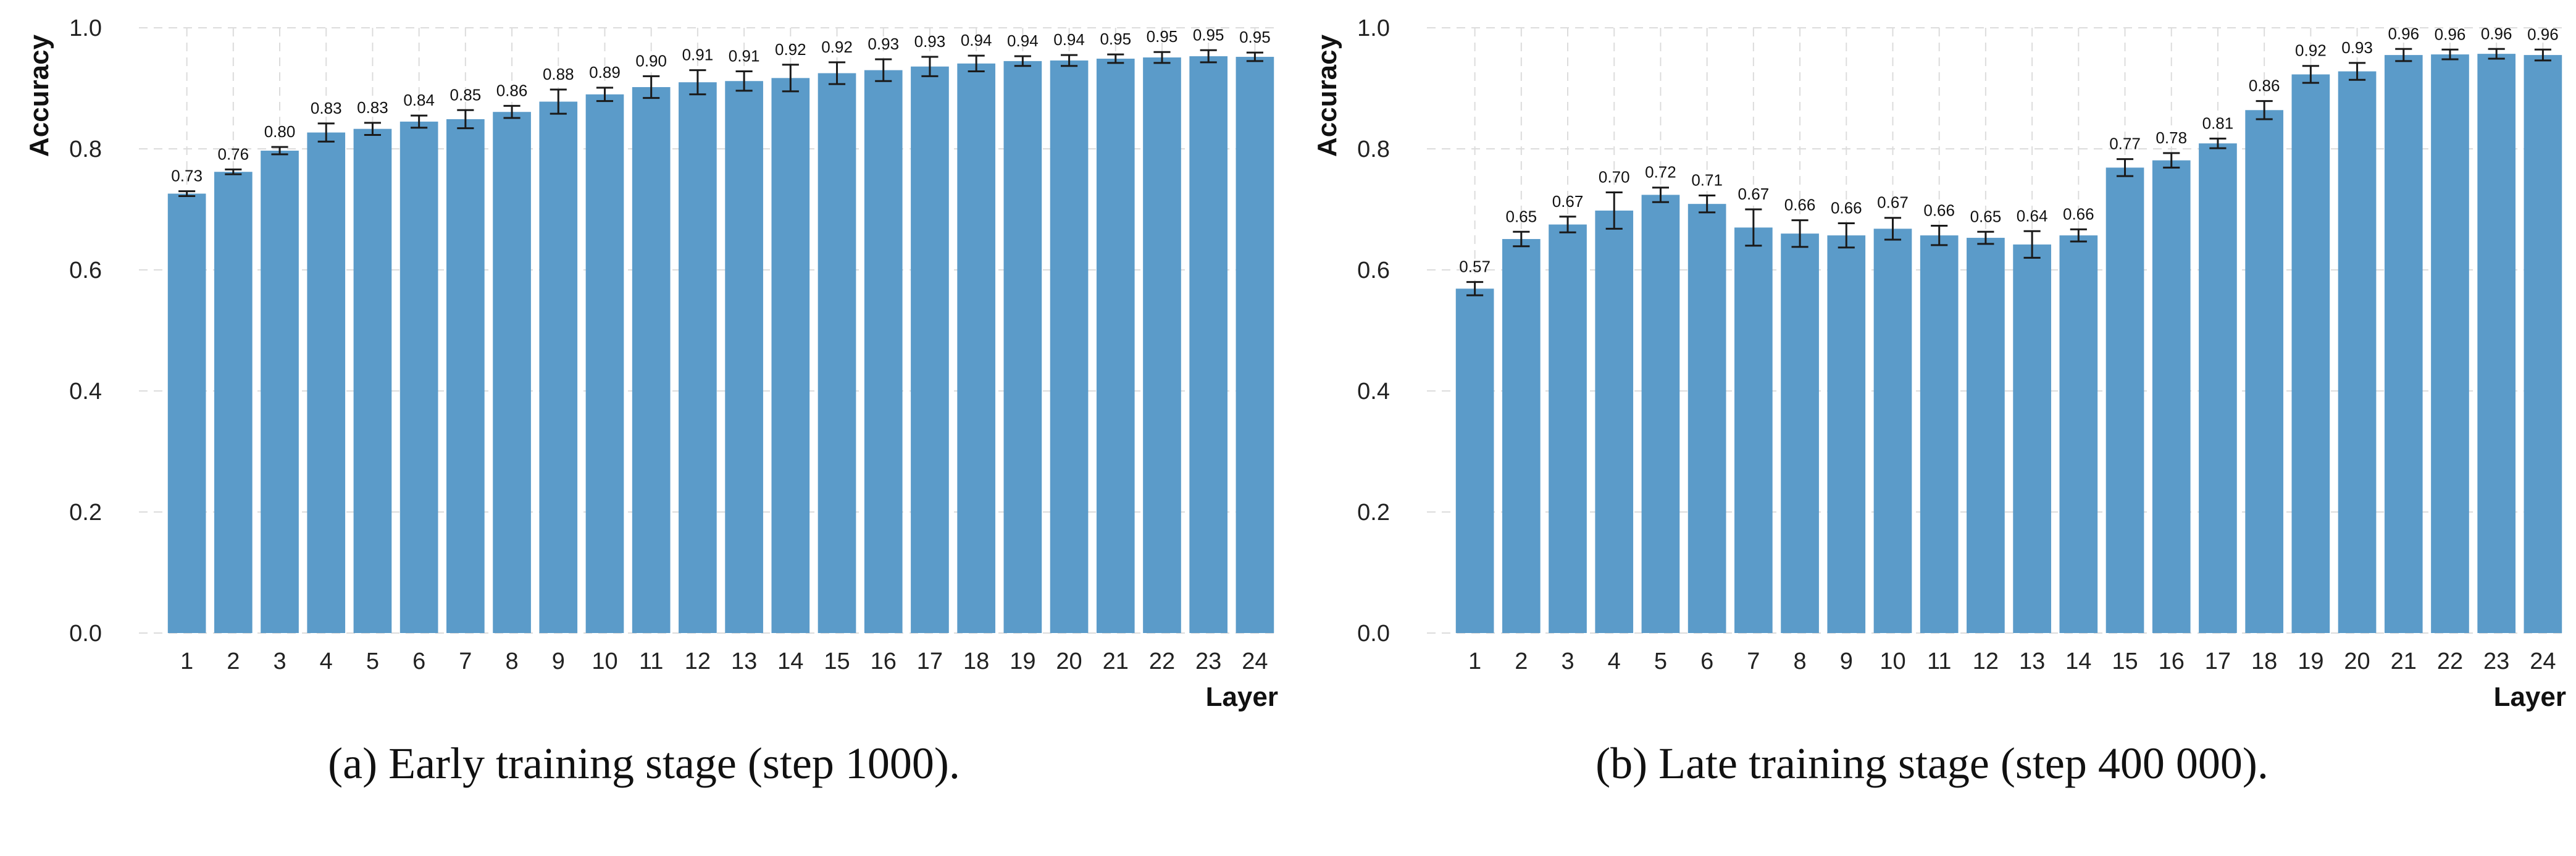 This screenshot has width=2576, height=856. What do you see at coordinates (1893, 202) in the screenshot?
I see `data-label: 0.67` at bounding box center [1893, 202].